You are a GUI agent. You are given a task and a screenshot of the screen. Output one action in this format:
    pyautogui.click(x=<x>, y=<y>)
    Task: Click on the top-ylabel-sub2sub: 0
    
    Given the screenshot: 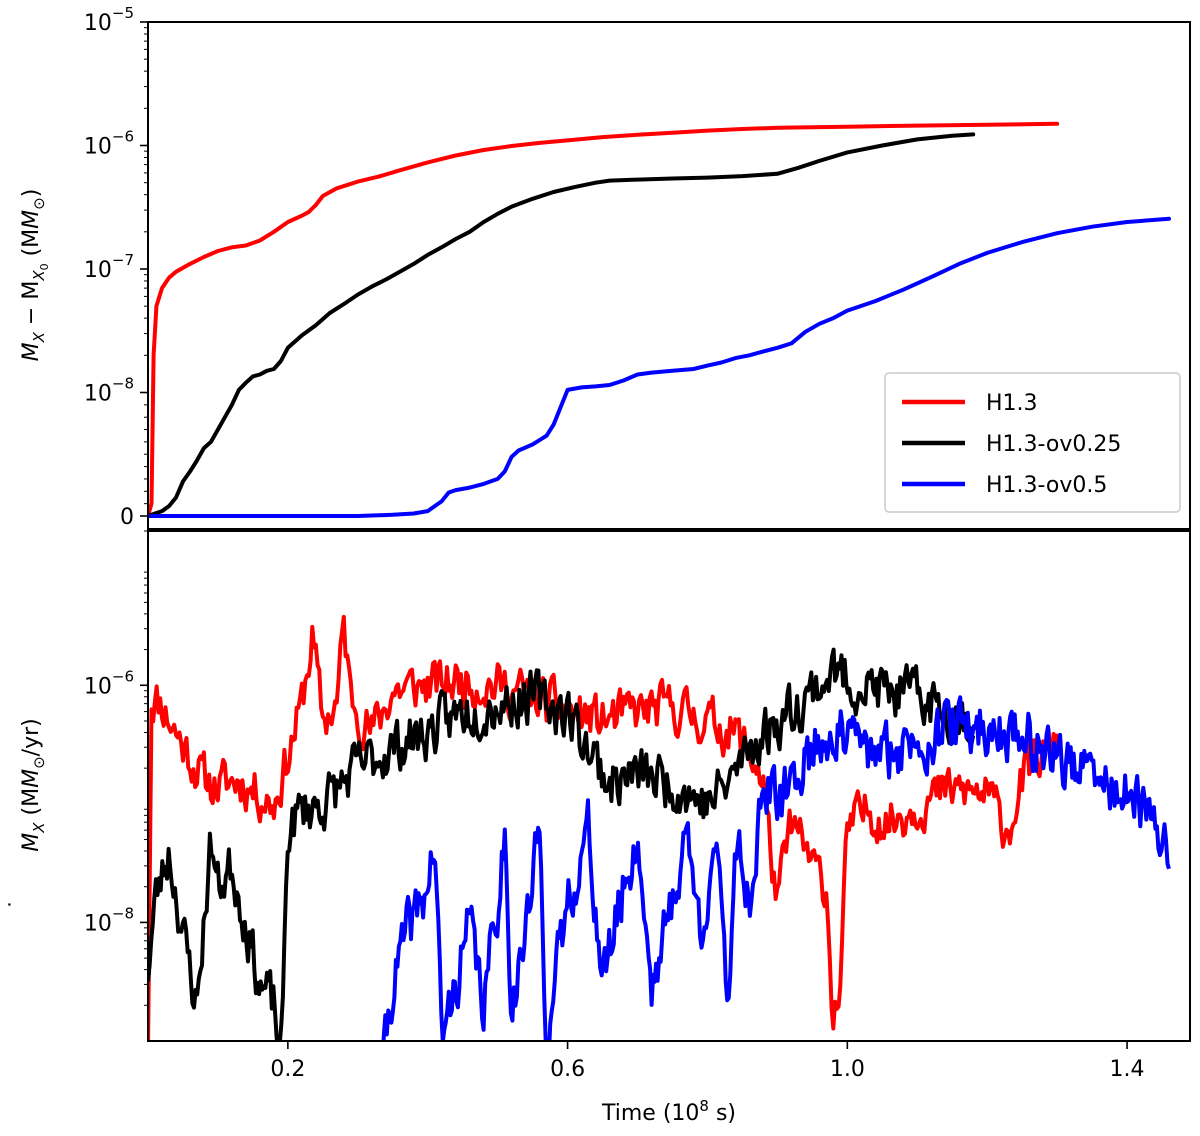 What is the action you would take?
    pyautogui.click(x=44, y=266)
    